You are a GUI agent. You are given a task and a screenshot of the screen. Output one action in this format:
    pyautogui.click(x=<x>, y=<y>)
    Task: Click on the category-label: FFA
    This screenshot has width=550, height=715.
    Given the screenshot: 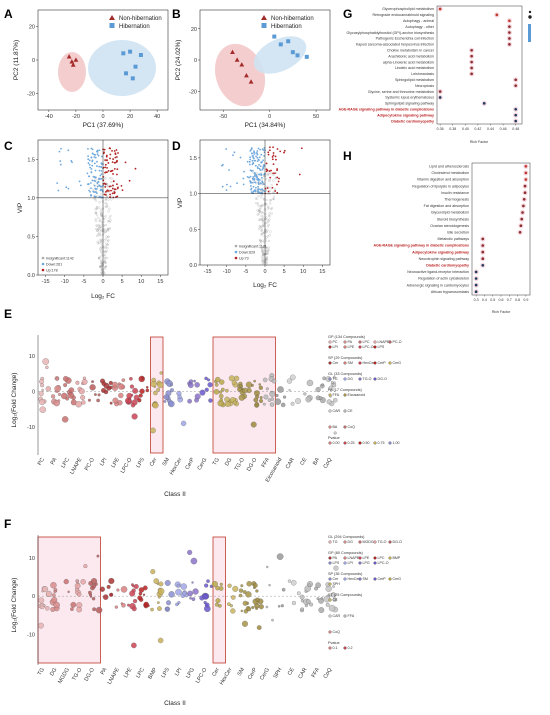 What is the action you would take?
    pyautogui.click(x=316, y=673)
    